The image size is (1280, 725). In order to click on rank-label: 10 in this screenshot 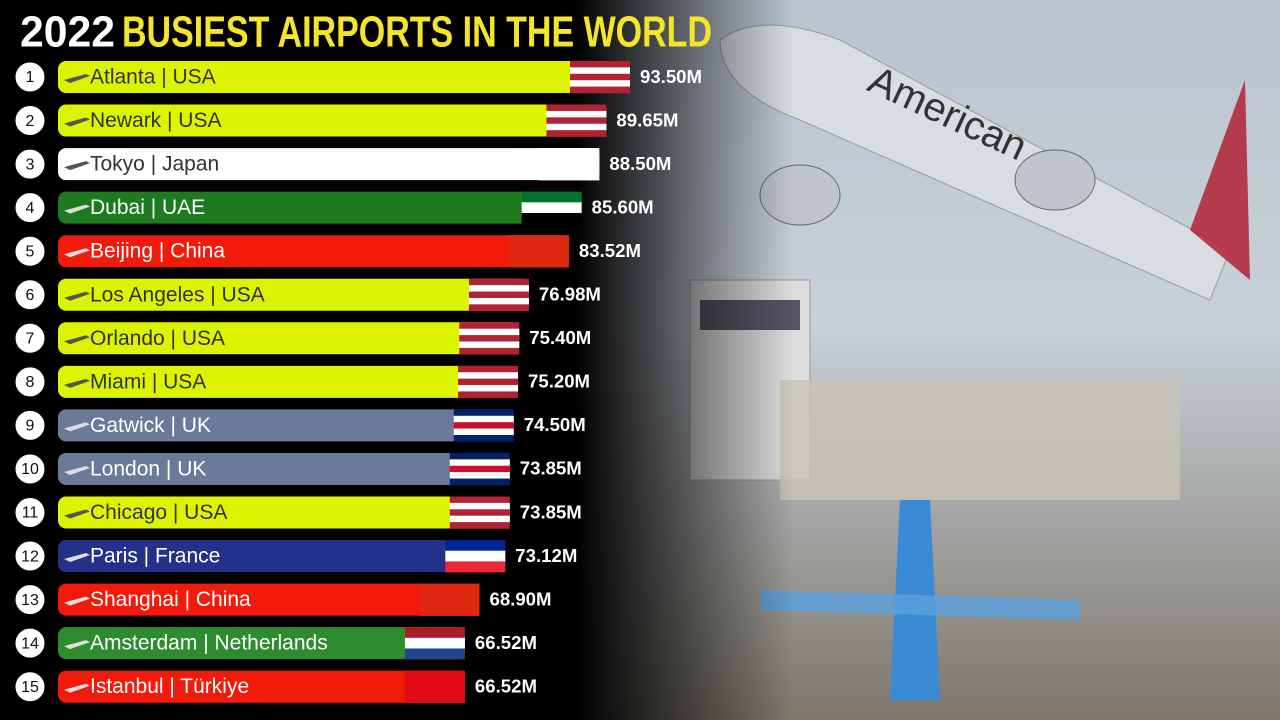, I will do `click(30, 469)`.